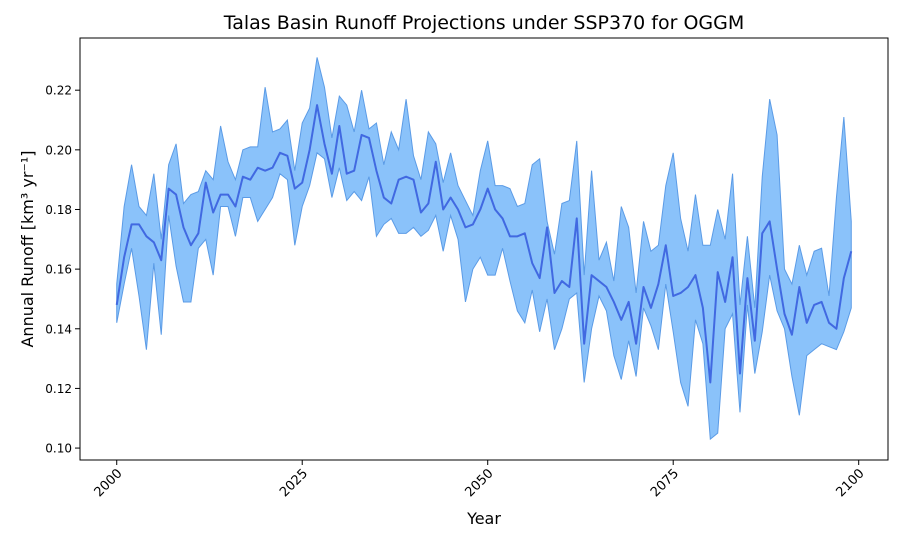 The image size is (900, 540). What do you see at coordinates (851, 483) in the screenshot?
I see `x-tick-label: 2100` at bounding box center [851, 483].